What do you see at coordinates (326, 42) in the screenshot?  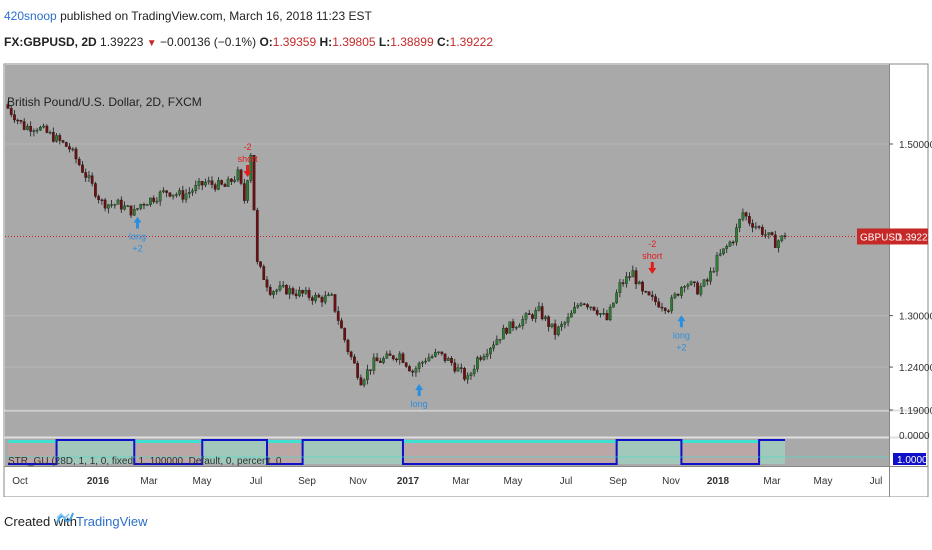 I see `high-label: H:` at bounding box center [326, 42].